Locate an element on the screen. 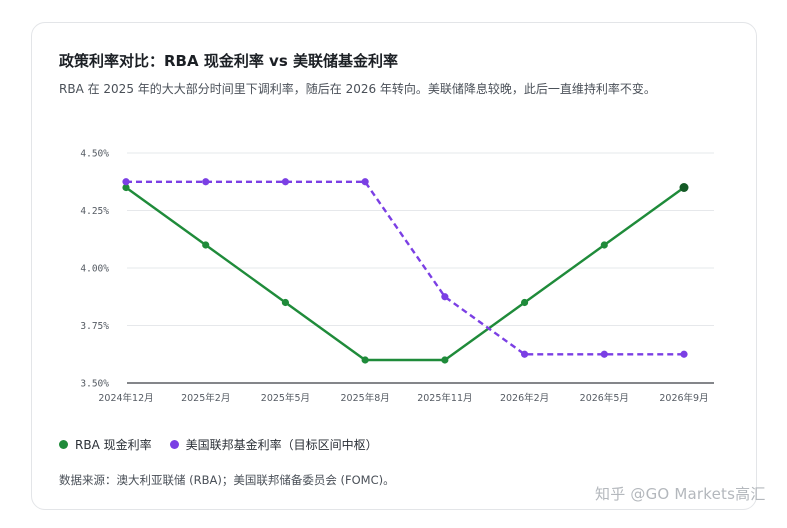  legend-item-rba: RBA 现金利率 is located at coordinates (105, 444).